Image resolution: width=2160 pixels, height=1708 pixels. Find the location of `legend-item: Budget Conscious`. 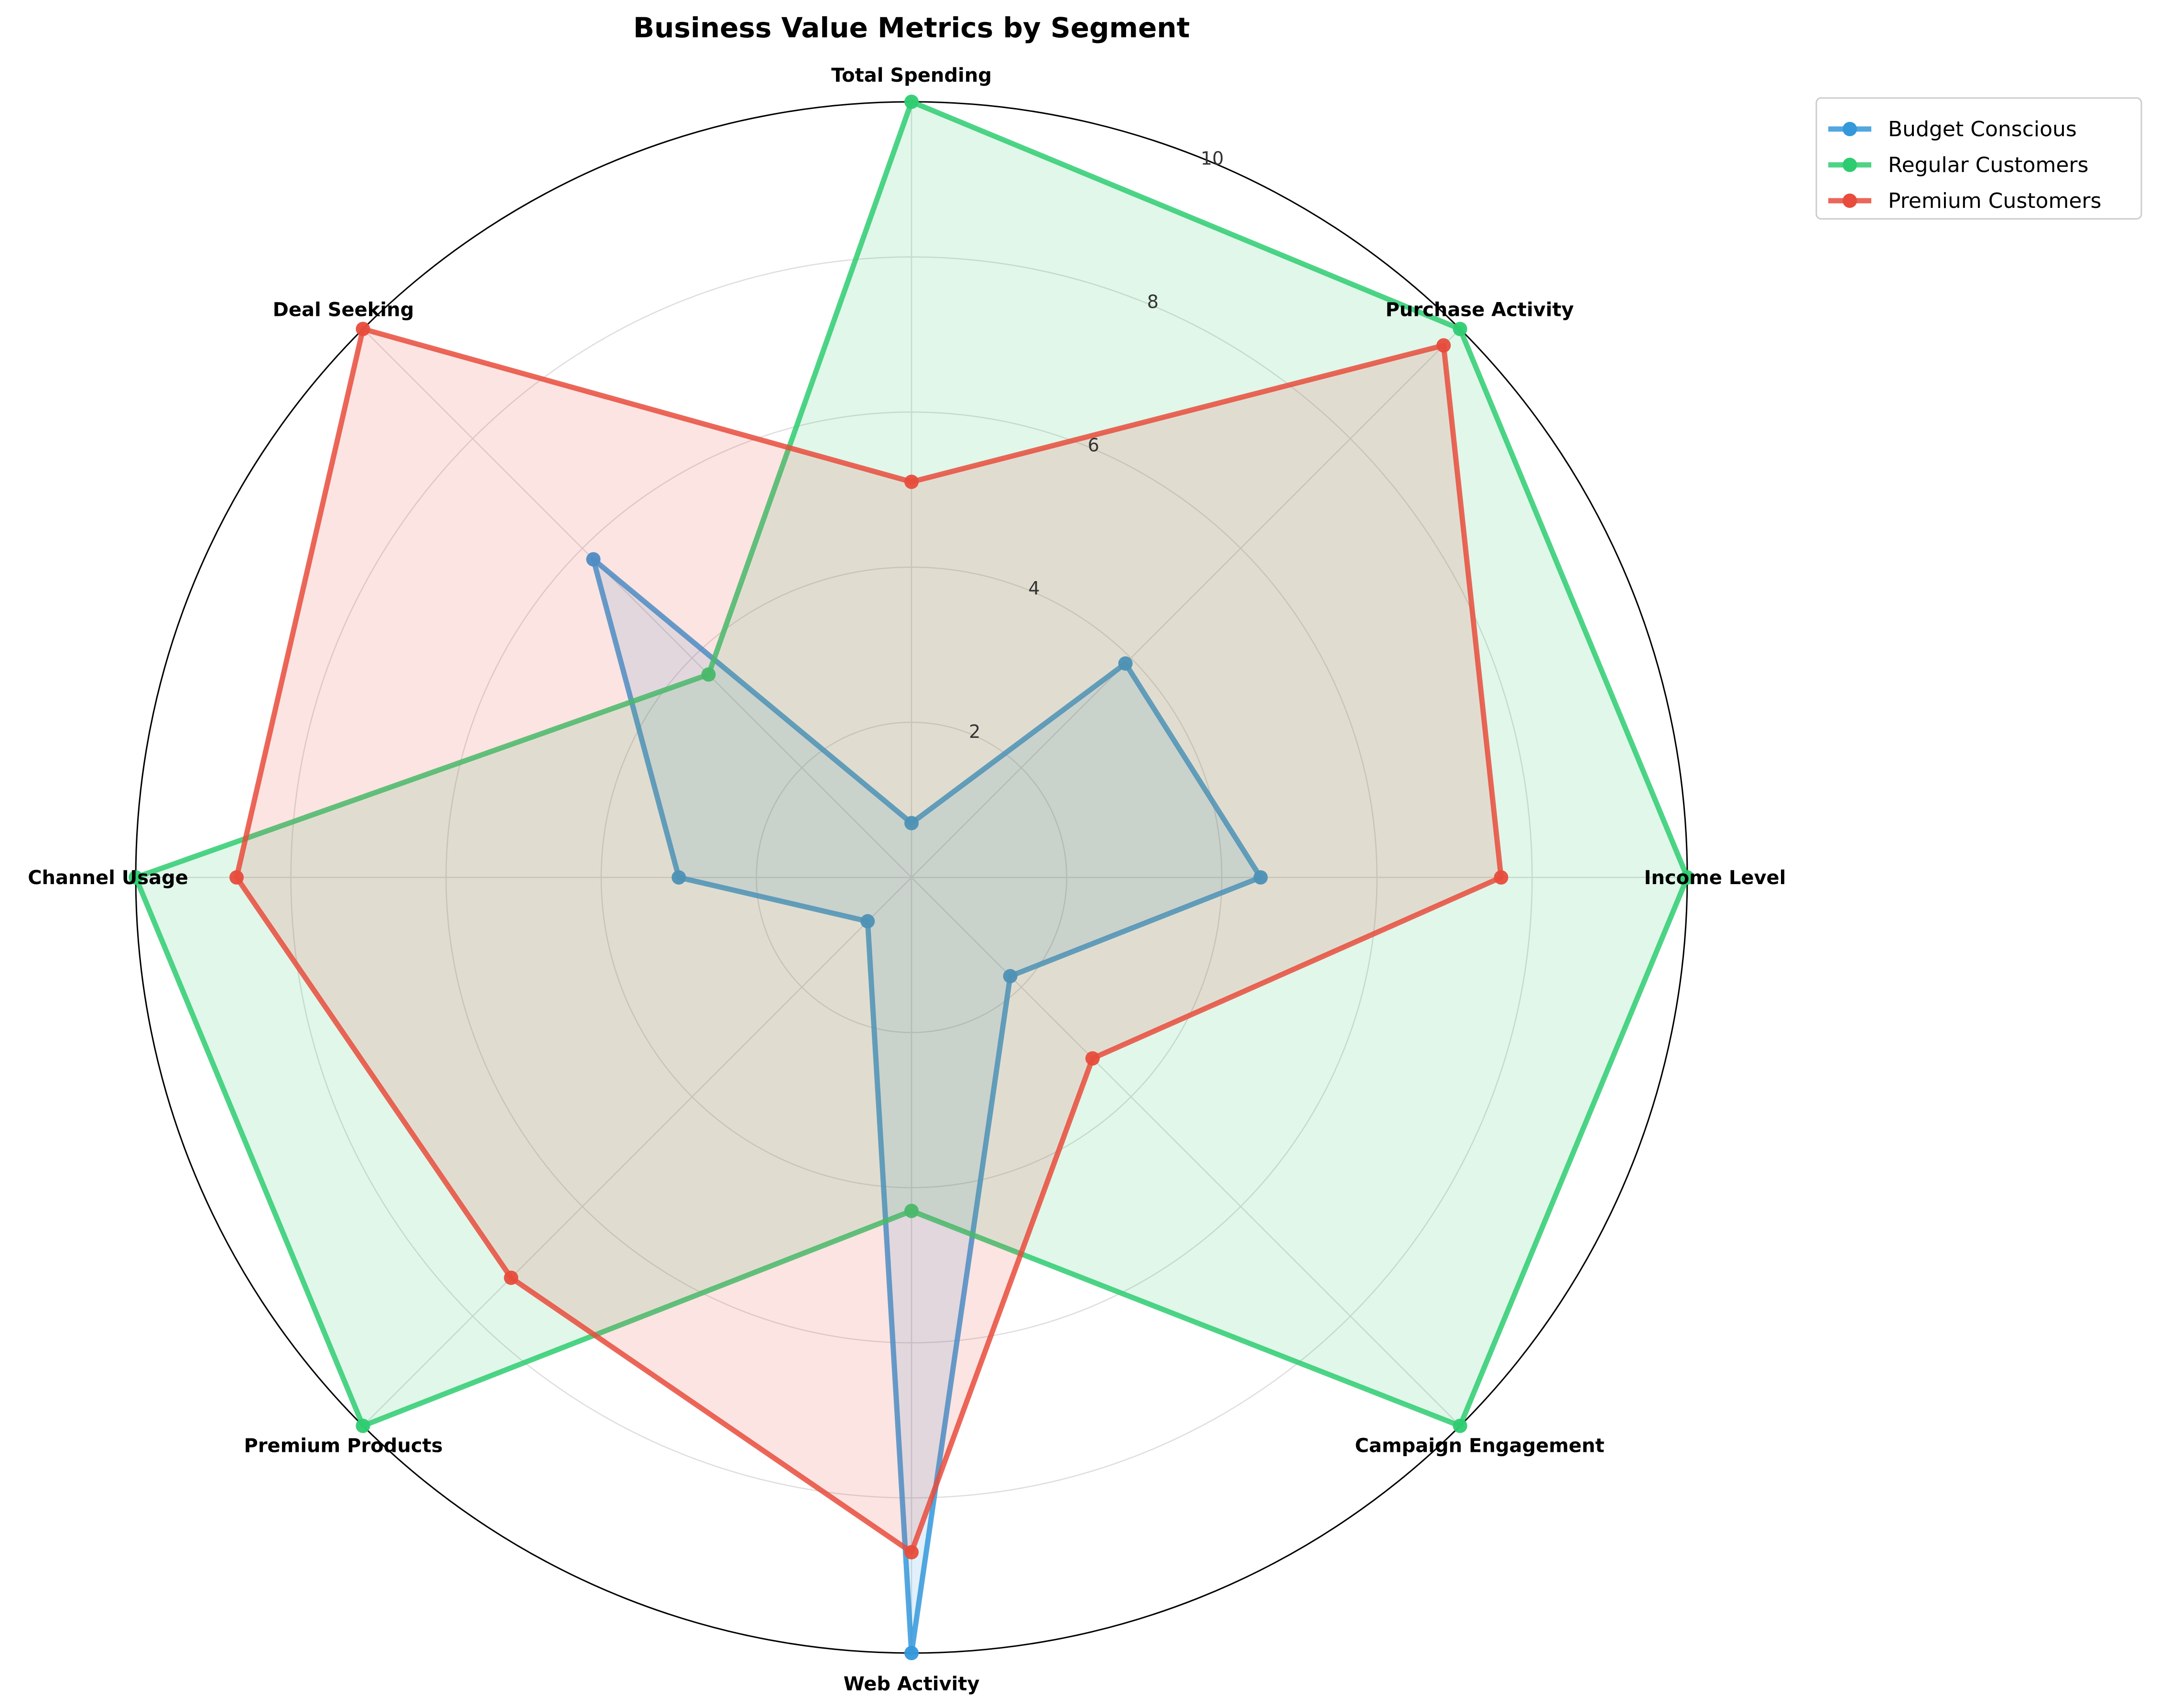

legend-item: Budget Conscious is located at coordinates (1952, 129).